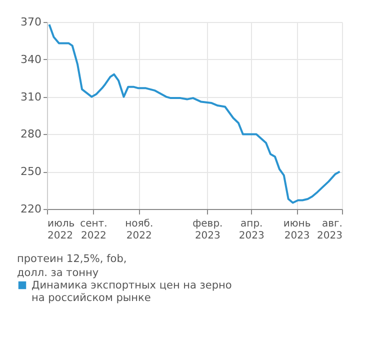 The height and width of the screenshot is (344, 371). What do you see at coordinates (297, 230) in the screenshot?
I see `x-tick-label: июнь 2023` at bounding box center [297, 230].